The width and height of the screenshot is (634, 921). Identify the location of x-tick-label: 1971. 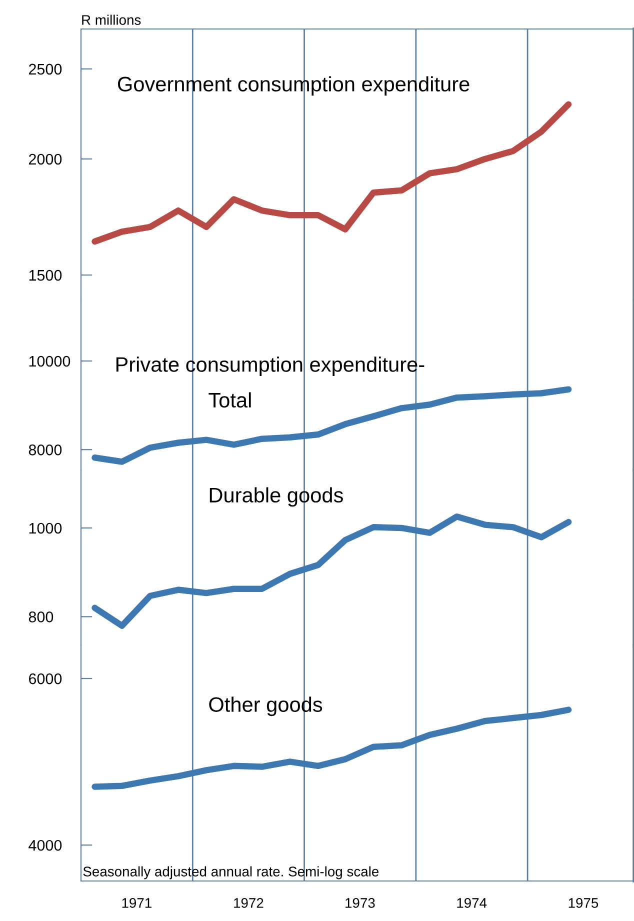
(137, 903).